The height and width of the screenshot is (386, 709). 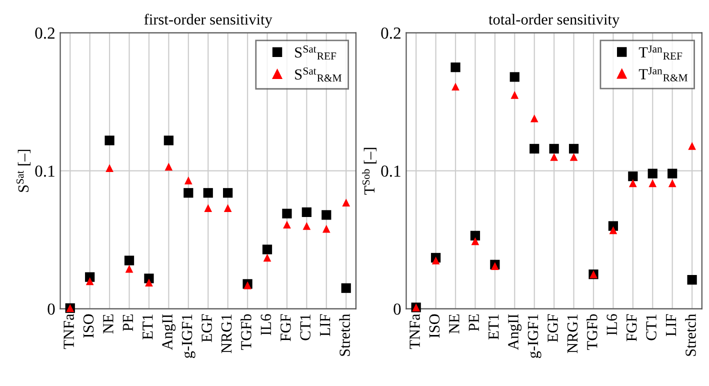 I want to click on legend-label: T$^{Jan}$$_{R&M}$, so click(x=663, y=74).